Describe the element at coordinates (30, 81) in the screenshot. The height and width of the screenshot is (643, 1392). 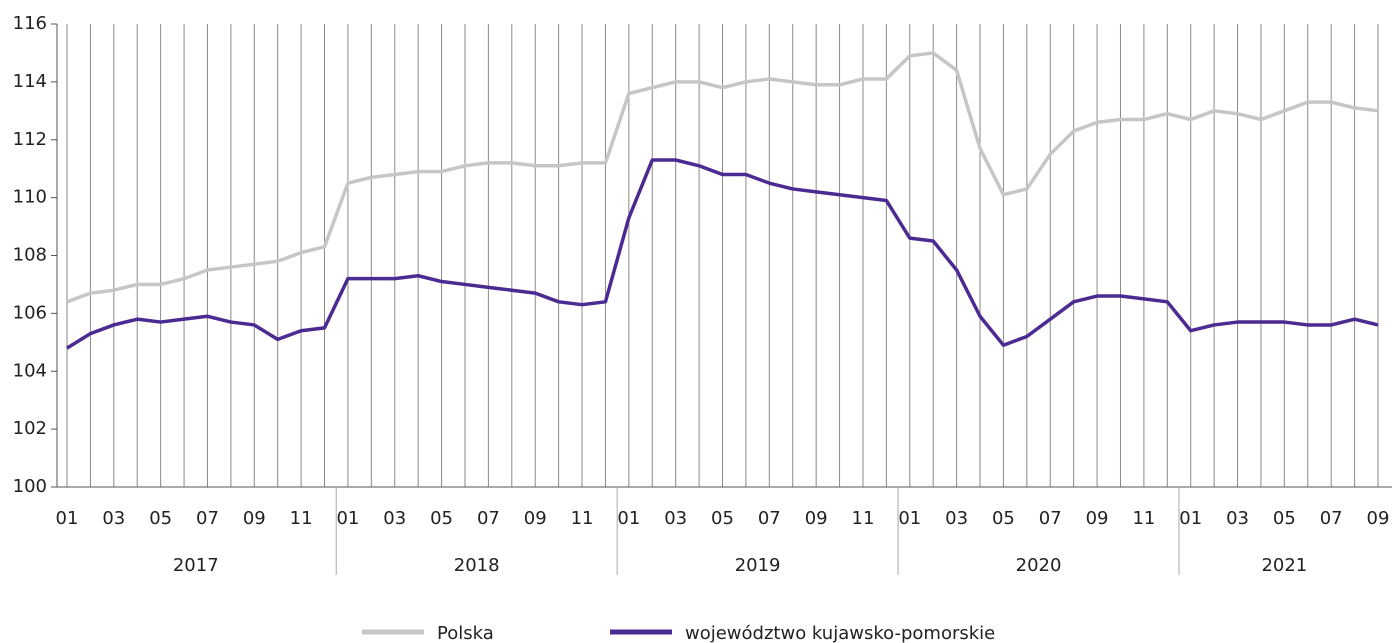
I see `y-tick-label: 114` at that location.